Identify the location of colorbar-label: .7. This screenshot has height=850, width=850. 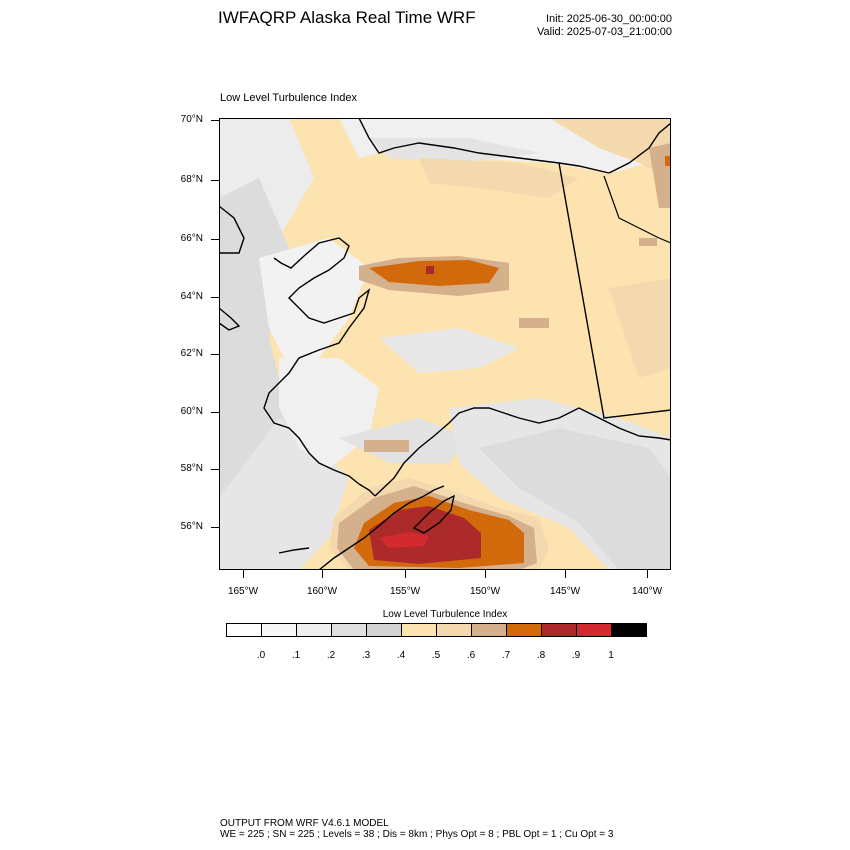
(506, 655).